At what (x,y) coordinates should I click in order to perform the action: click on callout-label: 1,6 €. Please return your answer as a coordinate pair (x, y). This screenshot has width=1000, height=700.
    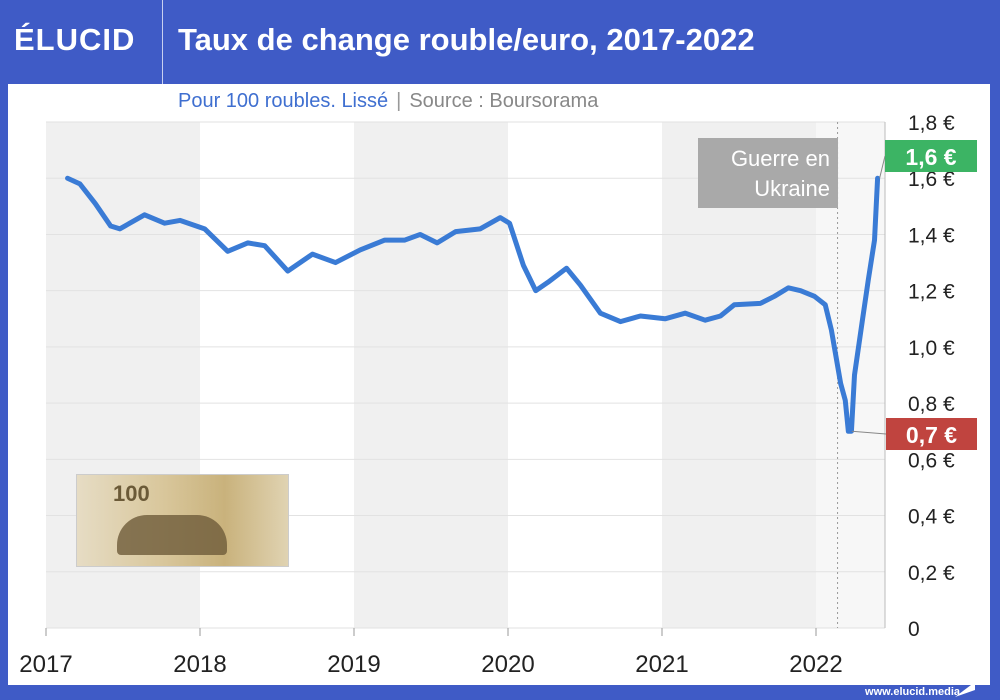
    Looking at the image, I should click on (930, 157).